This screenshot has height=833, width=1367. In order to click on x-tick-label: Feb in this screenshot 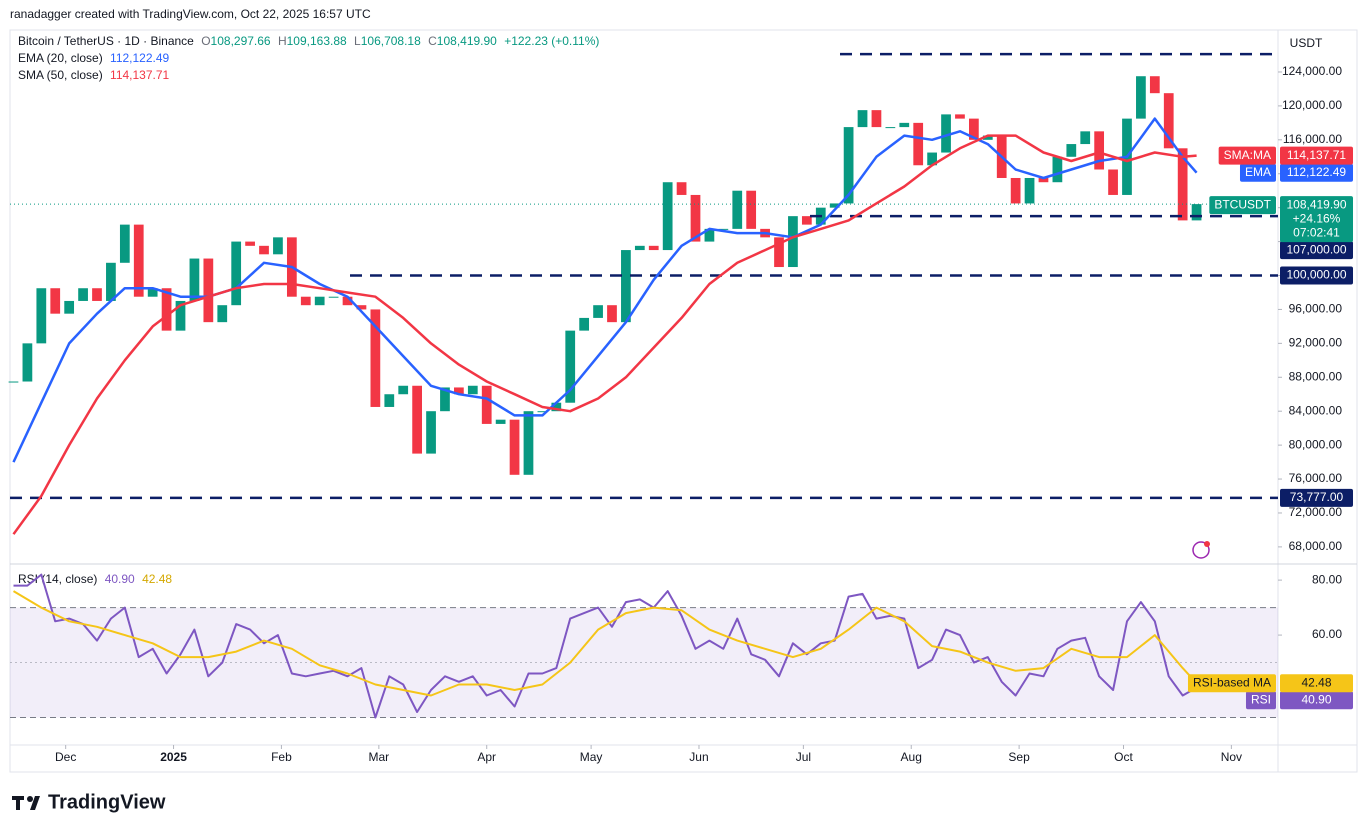, I will do `click(281, 757)`.